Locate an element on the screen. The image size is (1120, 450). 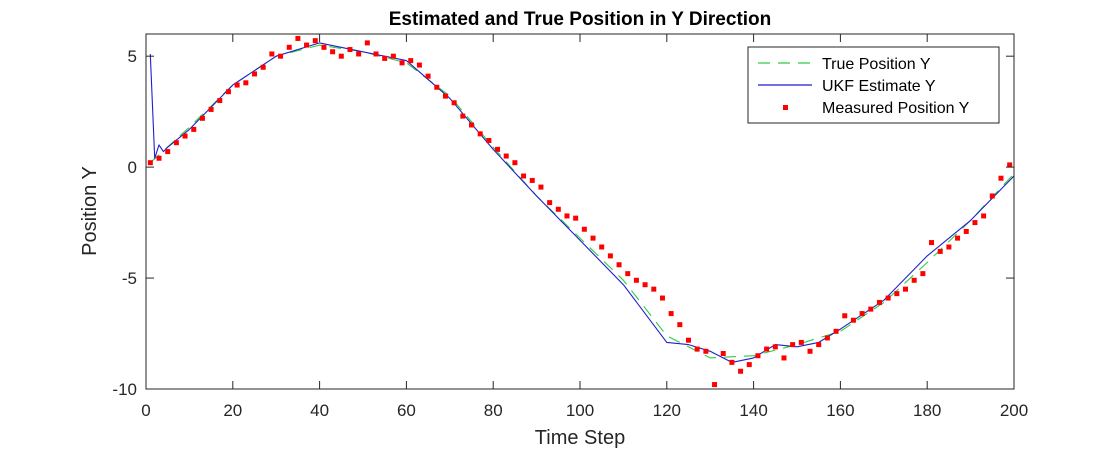
x-tick-label: 60 is located at coordinates (406, 410).